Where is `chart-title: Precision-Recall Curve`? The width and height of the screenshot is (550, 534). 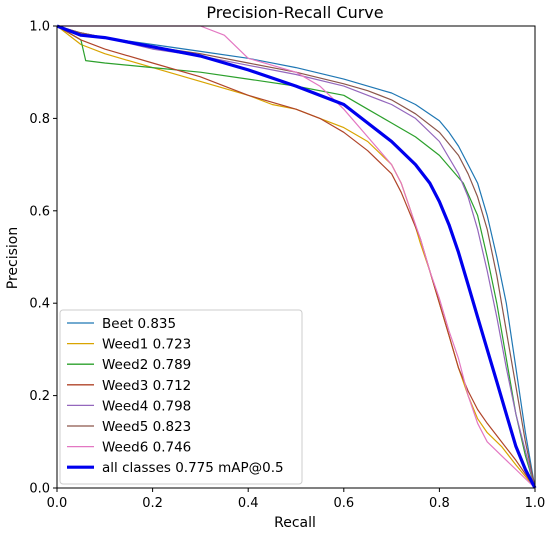 chart-title: Precision-Recall Curve is located at coordinates (294, 12).